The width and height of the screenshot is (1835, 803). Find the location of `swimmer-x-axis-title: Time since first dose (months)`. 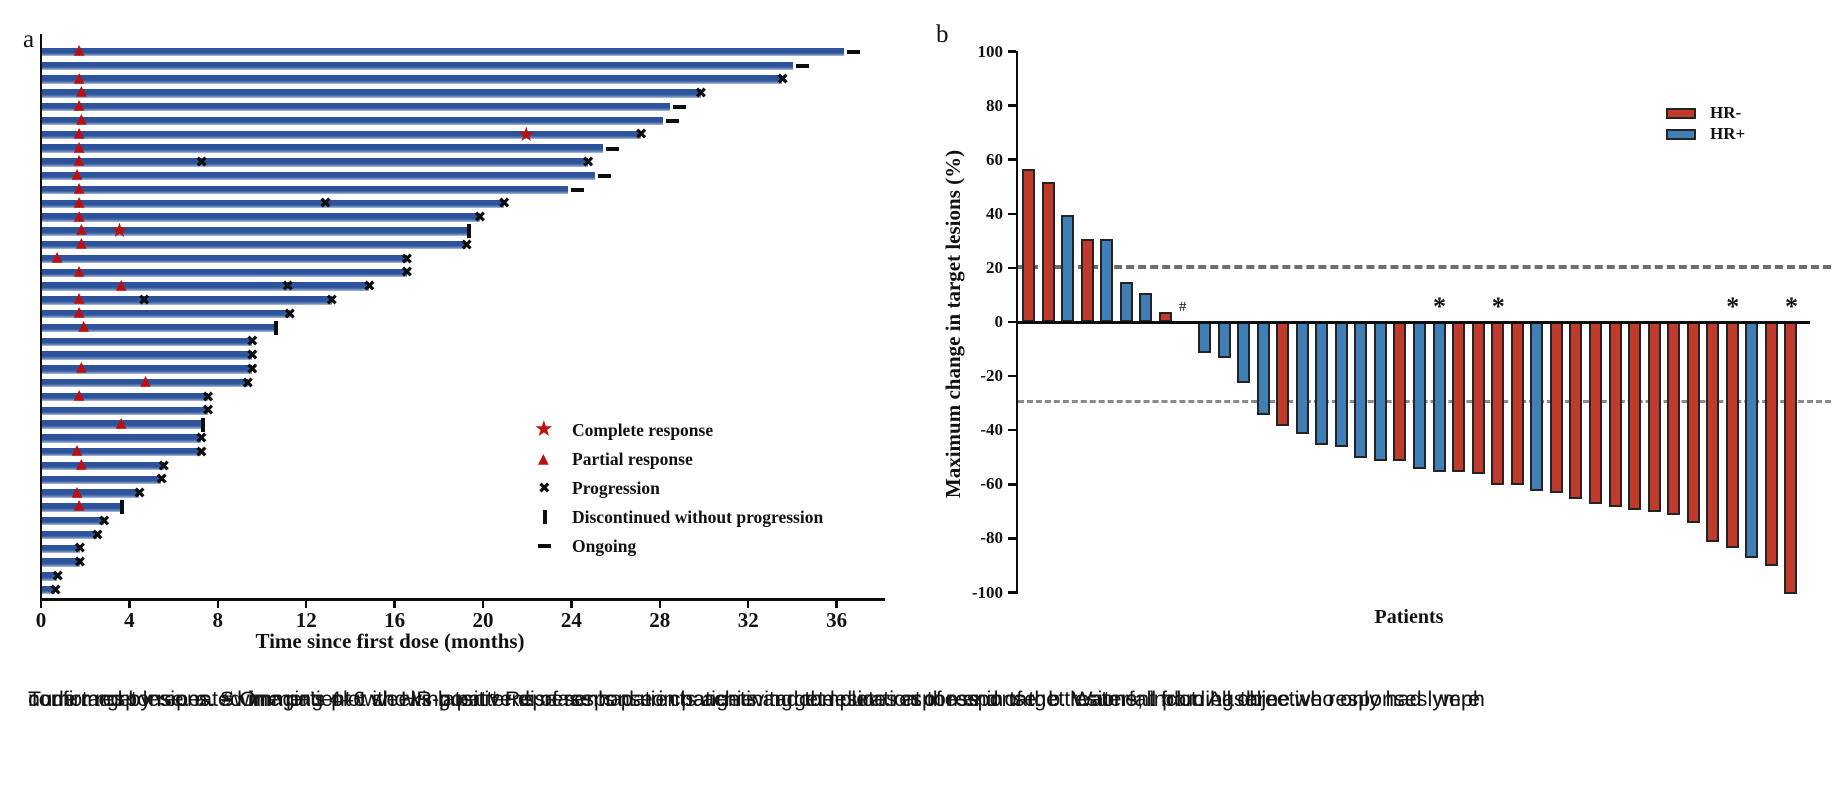

swimmer-x-axis-title: Time since first dose (months) is located at coordinates (390, 641).